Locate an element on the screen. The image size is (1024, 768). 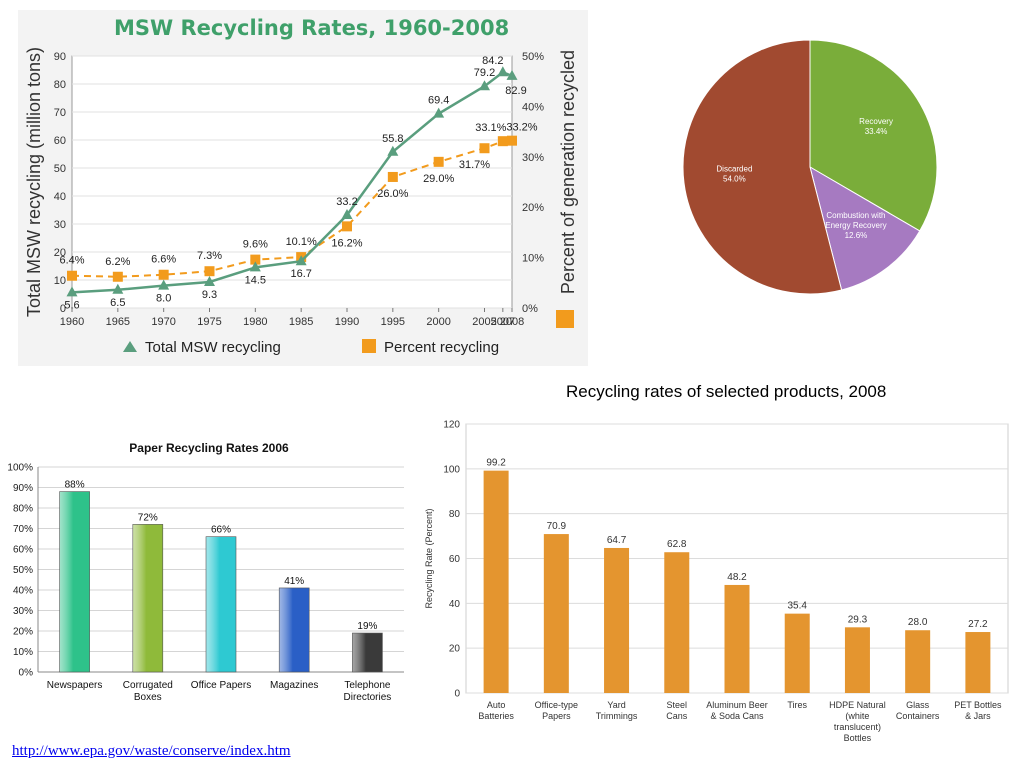
products-y-tick-label: 0 is located at coordinates (457, 694).